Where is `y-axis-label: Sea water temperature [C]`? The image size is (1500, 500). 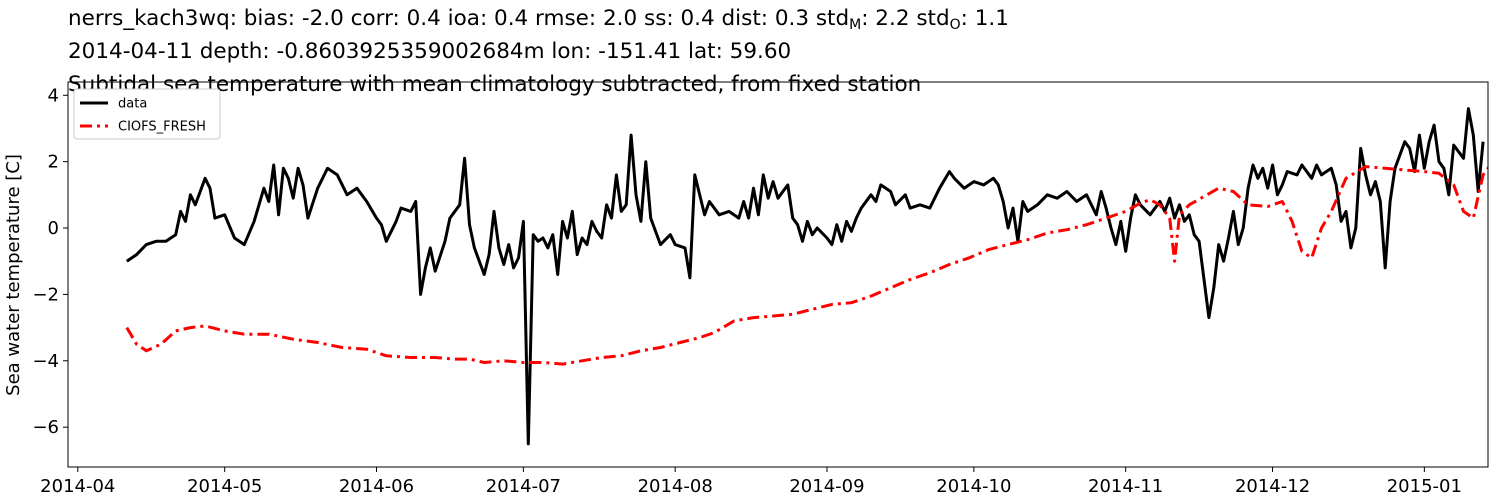 y-axis-label: Sea water temperature [C] is located at coordinates (13, 275).